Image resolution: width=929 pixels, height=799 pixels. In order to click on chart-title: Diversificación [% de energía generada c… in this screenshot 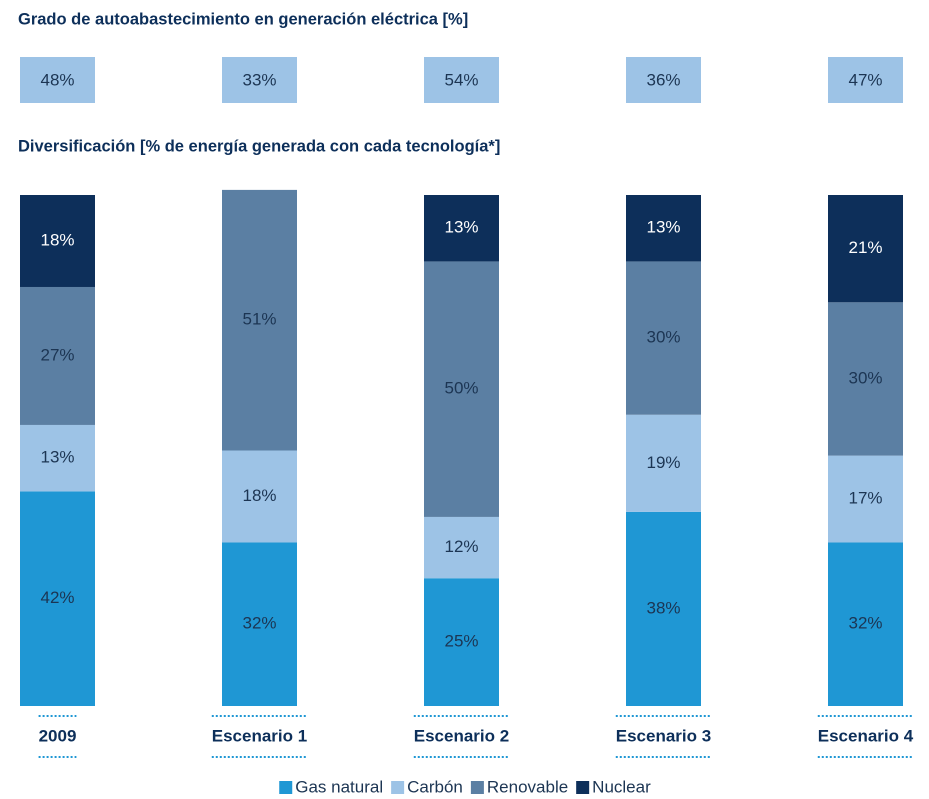, I will do `click(259, 146)`.